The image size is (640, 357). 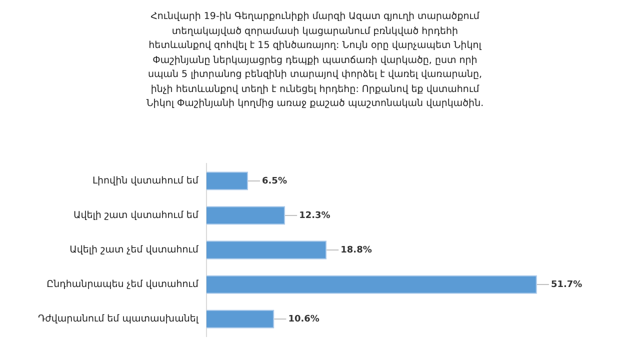 I want to click on y-tick-label: Ընդհանրապես չեմ վստահում, so click(x=123, y=284).